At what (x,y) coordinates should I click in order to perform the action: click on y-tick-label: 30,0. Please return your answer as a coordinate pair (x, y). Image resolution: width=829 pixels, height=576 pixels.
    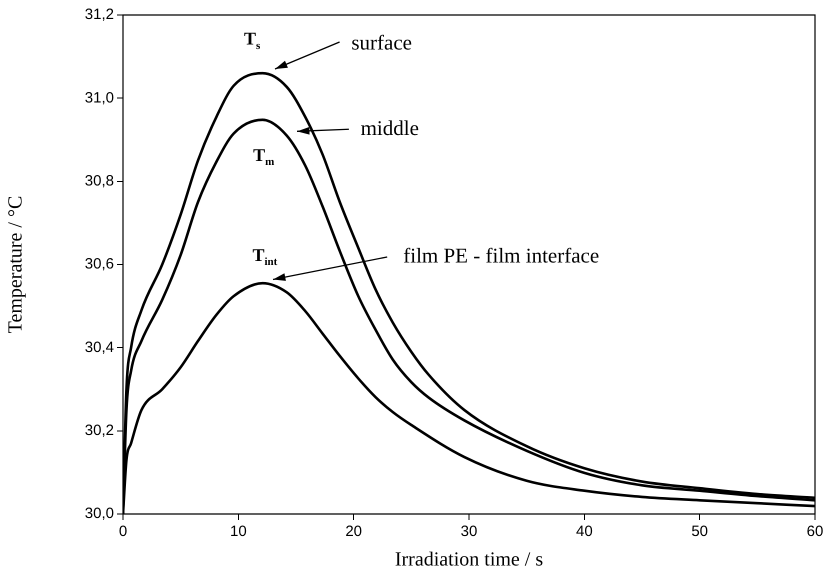
    Looking at the image, I should click on (99, 513).